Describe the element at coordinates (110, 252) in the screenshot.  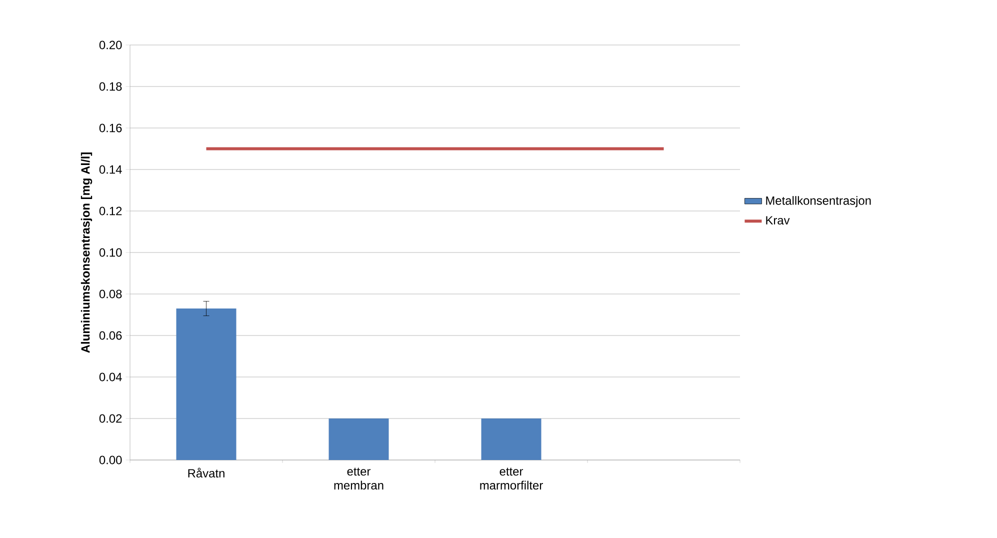
I see `y-tick-label: 0.10` at that location.